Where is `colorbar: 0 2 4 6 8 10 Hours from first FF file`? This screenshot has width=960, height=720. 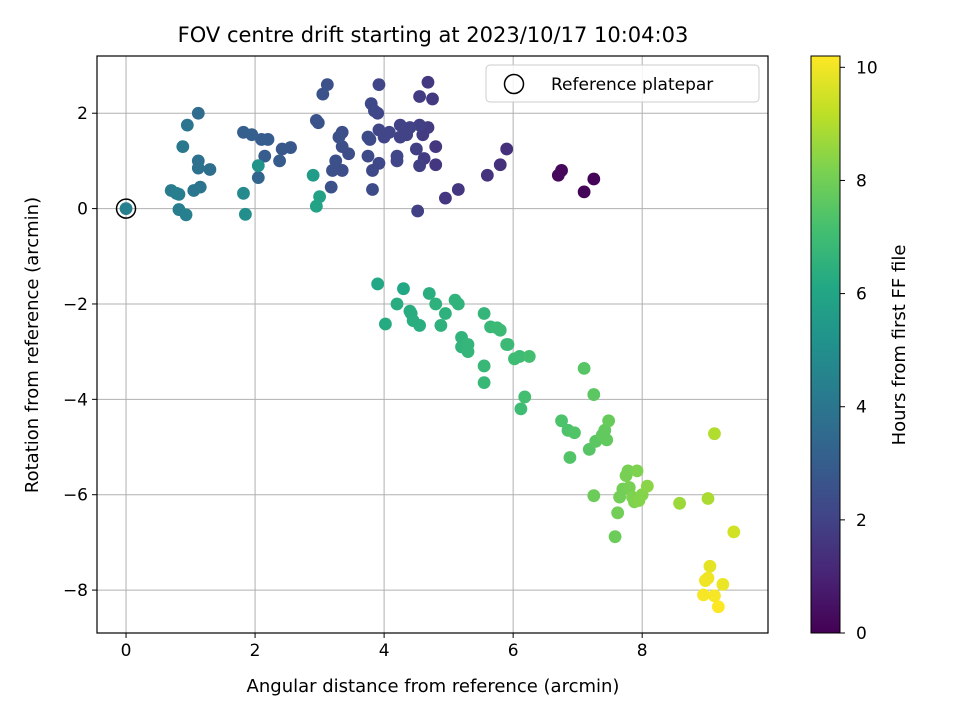
colorbar: 0 2 4 6 8 10 Hours from first FF file is located at coordinates (860, 349).